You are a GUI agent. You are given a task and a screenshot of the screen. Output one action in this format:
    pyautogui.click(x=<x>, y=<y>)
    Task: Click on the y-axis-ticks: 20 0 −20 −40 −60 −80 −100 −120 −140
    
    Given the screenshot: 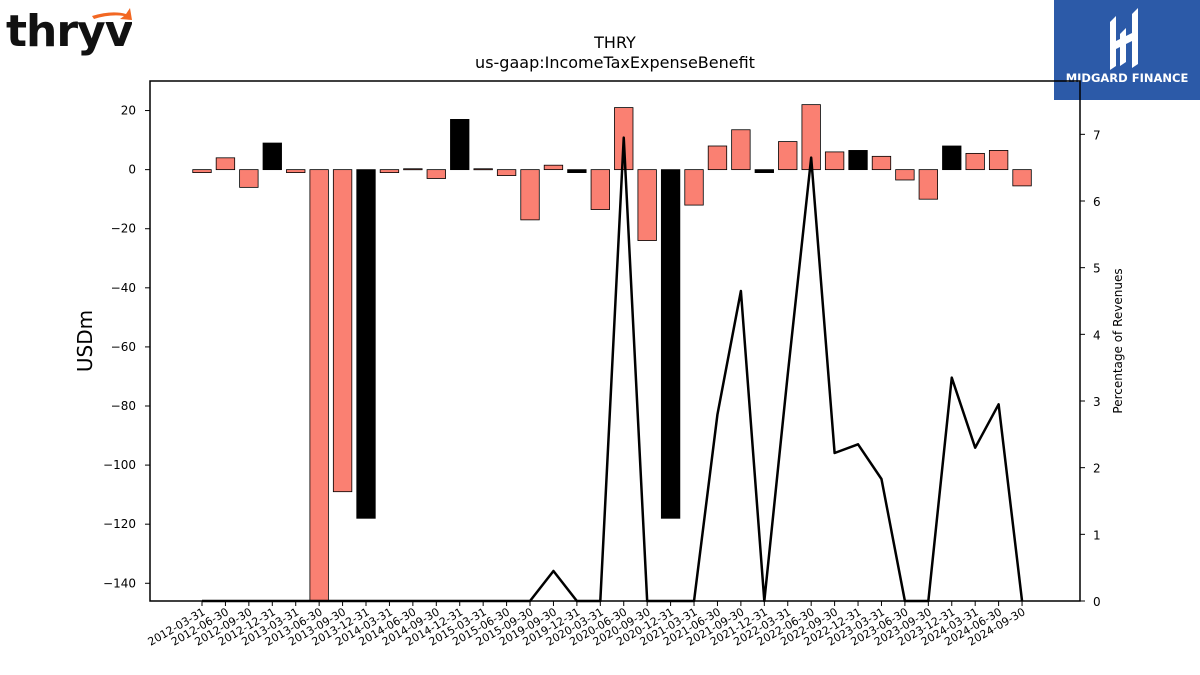 What is the action you would take?
    pyautogui.click(x=126, y=347)
    